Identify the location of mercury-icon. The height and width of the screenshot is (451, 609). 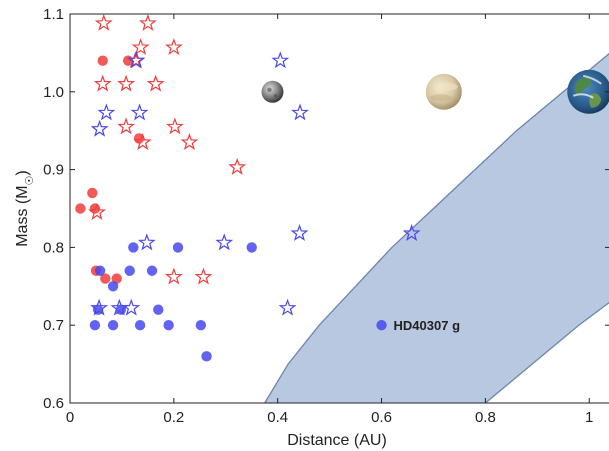
(272, 91).